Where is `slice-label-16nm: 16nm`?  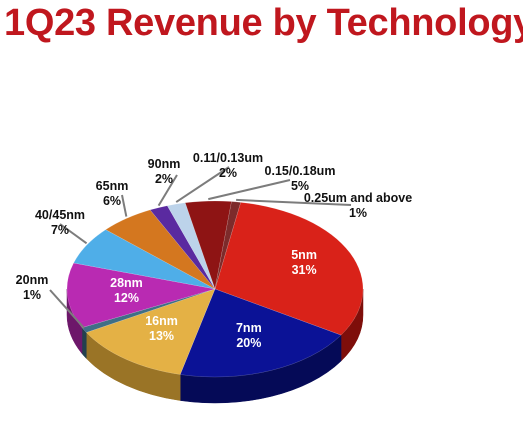 slice-label-16nm: 16nm is located at coordinates (161, 321).